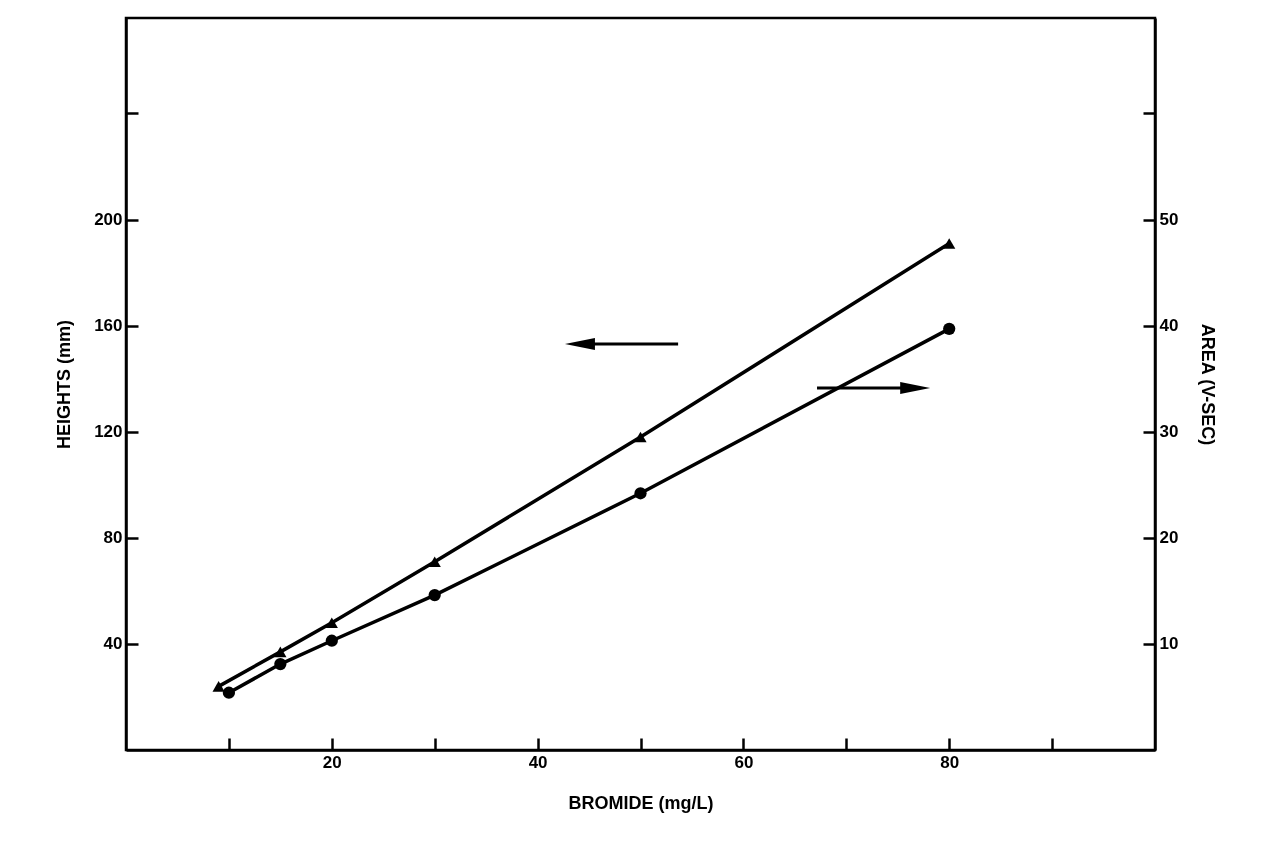  What do you see at coordinates (113, 538) in the screenshot?
I see `y-tick-label: 80` at bounding box center [113, 538].